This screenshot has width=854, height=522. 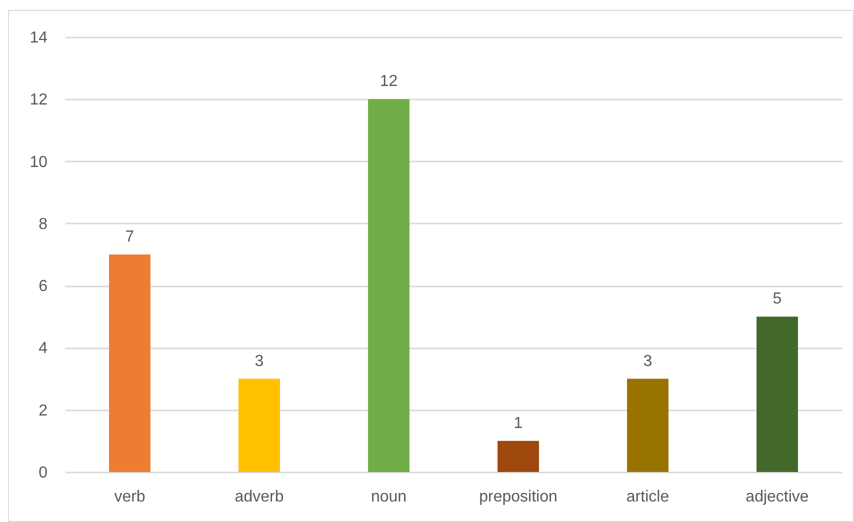 What do you see at coordinates (259, 497) in the screenshot?
I see `x-tick-label: adverb` at bounding box center [259, 497].